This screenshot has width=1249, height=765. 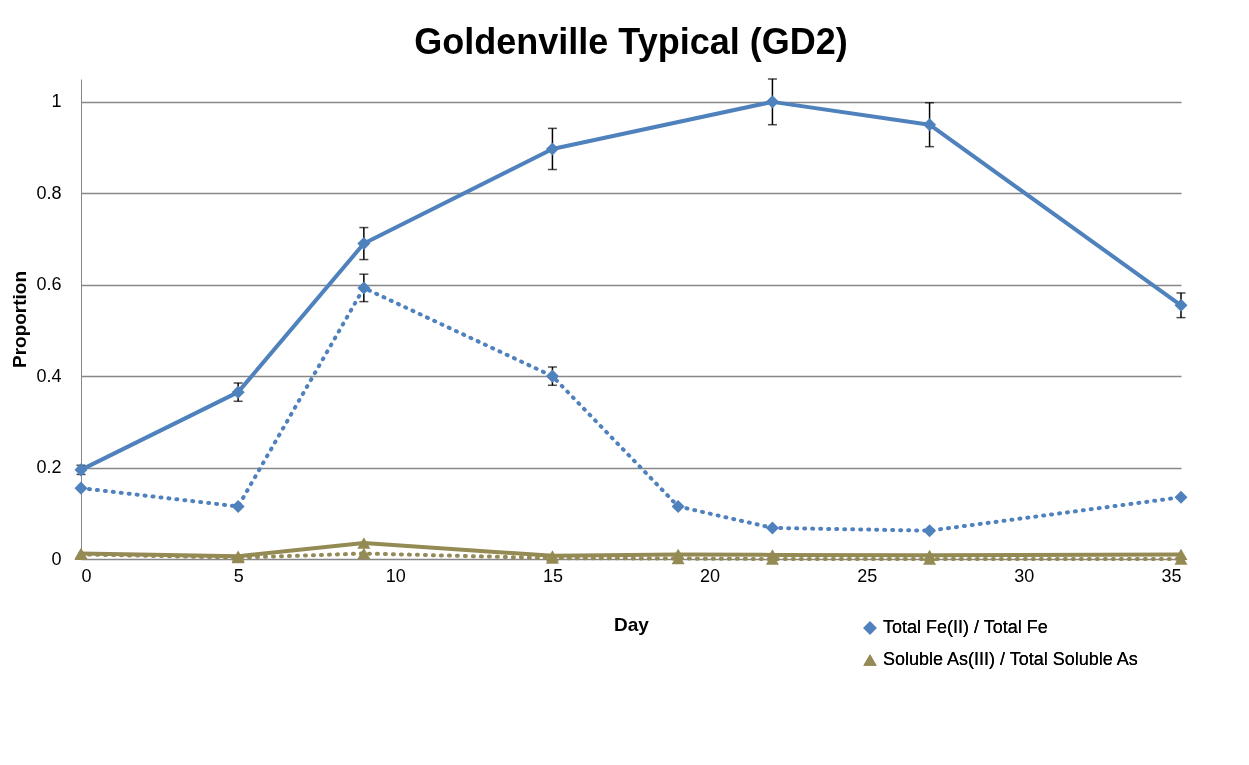 What do you see at coordinates (965, 627) in the screenshot?
I see `legend-label: Total Fe(II) / Total Fe` at bounding box center [965, 627].